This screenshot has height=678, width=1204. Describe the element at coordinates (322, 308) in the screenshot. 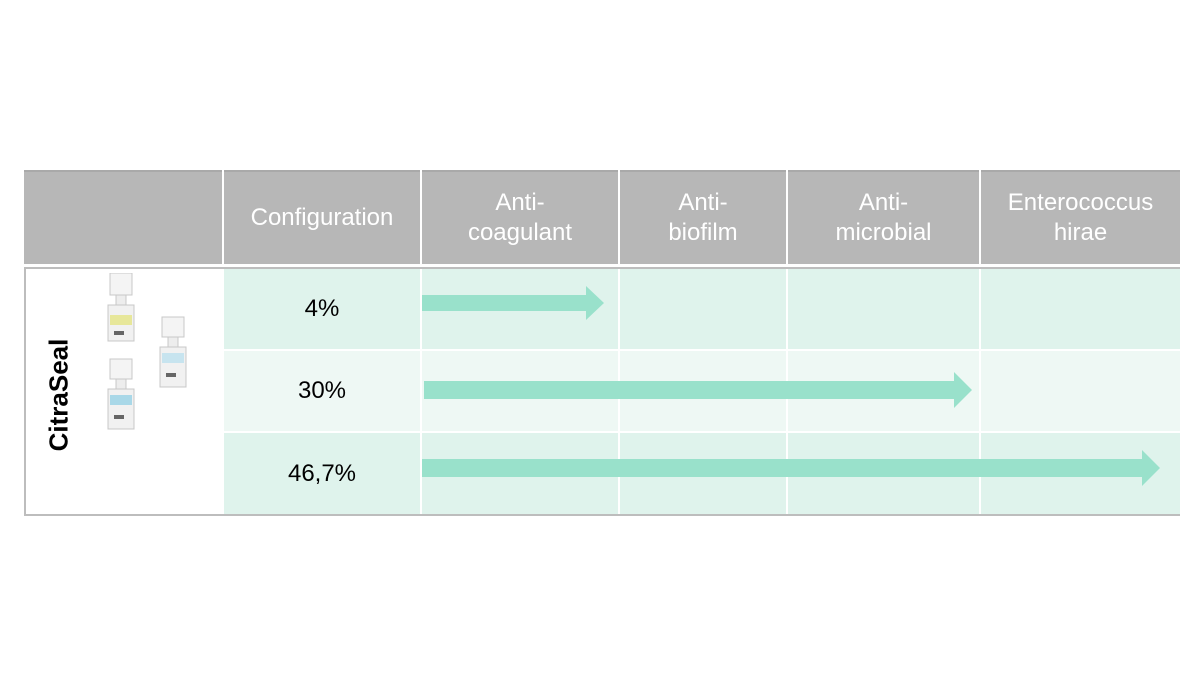

I see `row-1-configuration: 4%` at that location.